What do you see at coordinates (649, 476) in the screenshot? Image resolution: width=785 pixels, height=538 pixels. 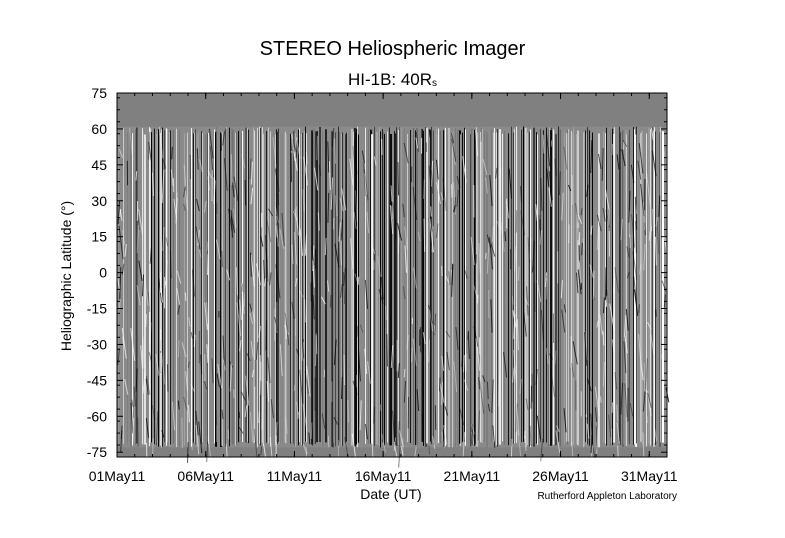 I see `x-tick-label: 31May11` at bounding box center [649, 476].